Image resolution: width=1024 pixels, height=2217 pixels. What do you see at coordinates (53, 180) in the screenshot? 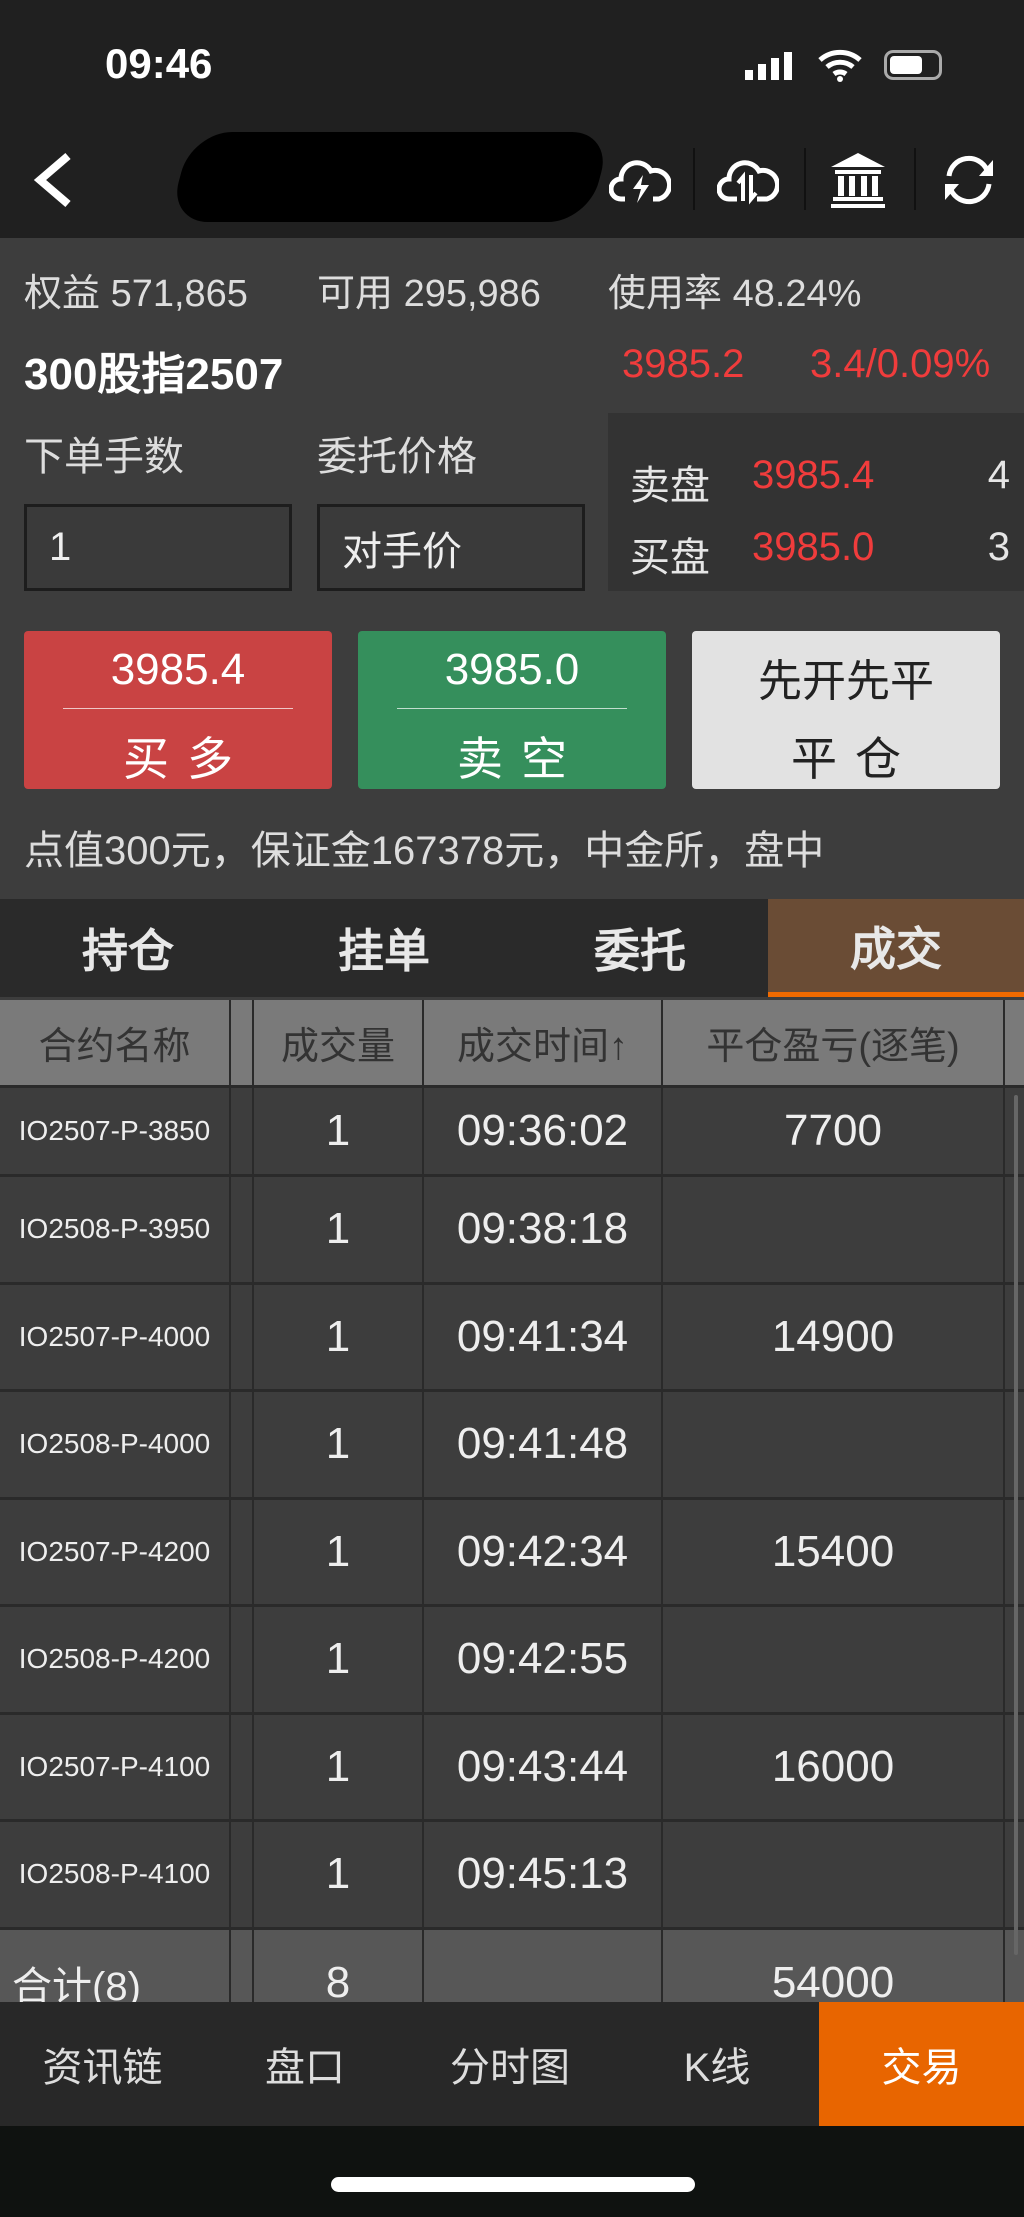
I see `back-icon` at bounding box center [53, 180].